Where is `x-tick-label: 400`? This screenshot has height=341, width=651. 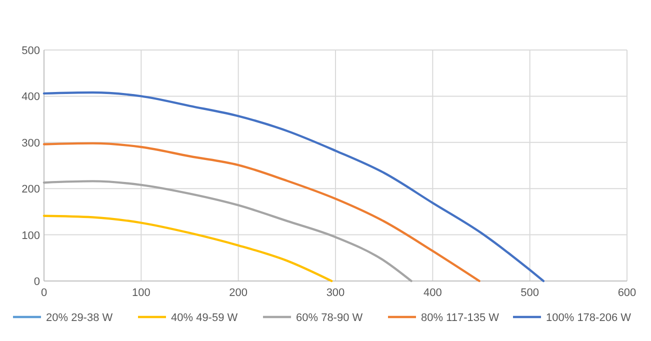 x-tick-label: 400 is located at coordinates (432, 293).